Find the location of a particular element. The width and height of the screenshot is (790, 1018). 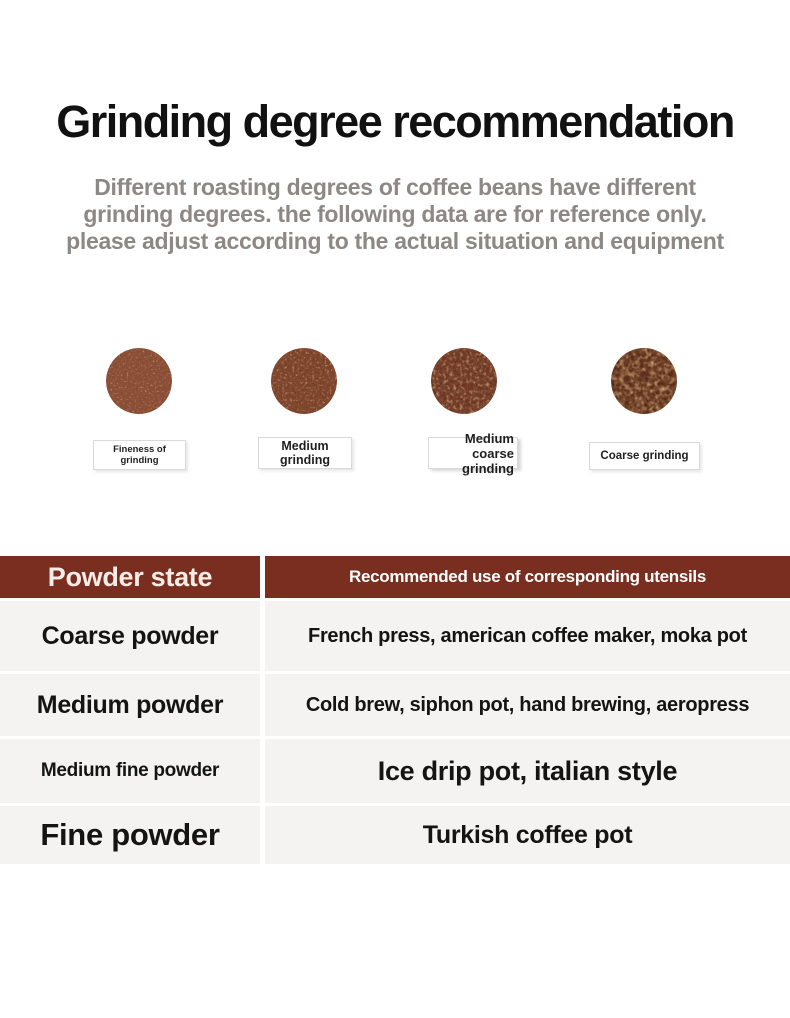

table-cell-state: Coarse powder is located at coordinates (130, 636).